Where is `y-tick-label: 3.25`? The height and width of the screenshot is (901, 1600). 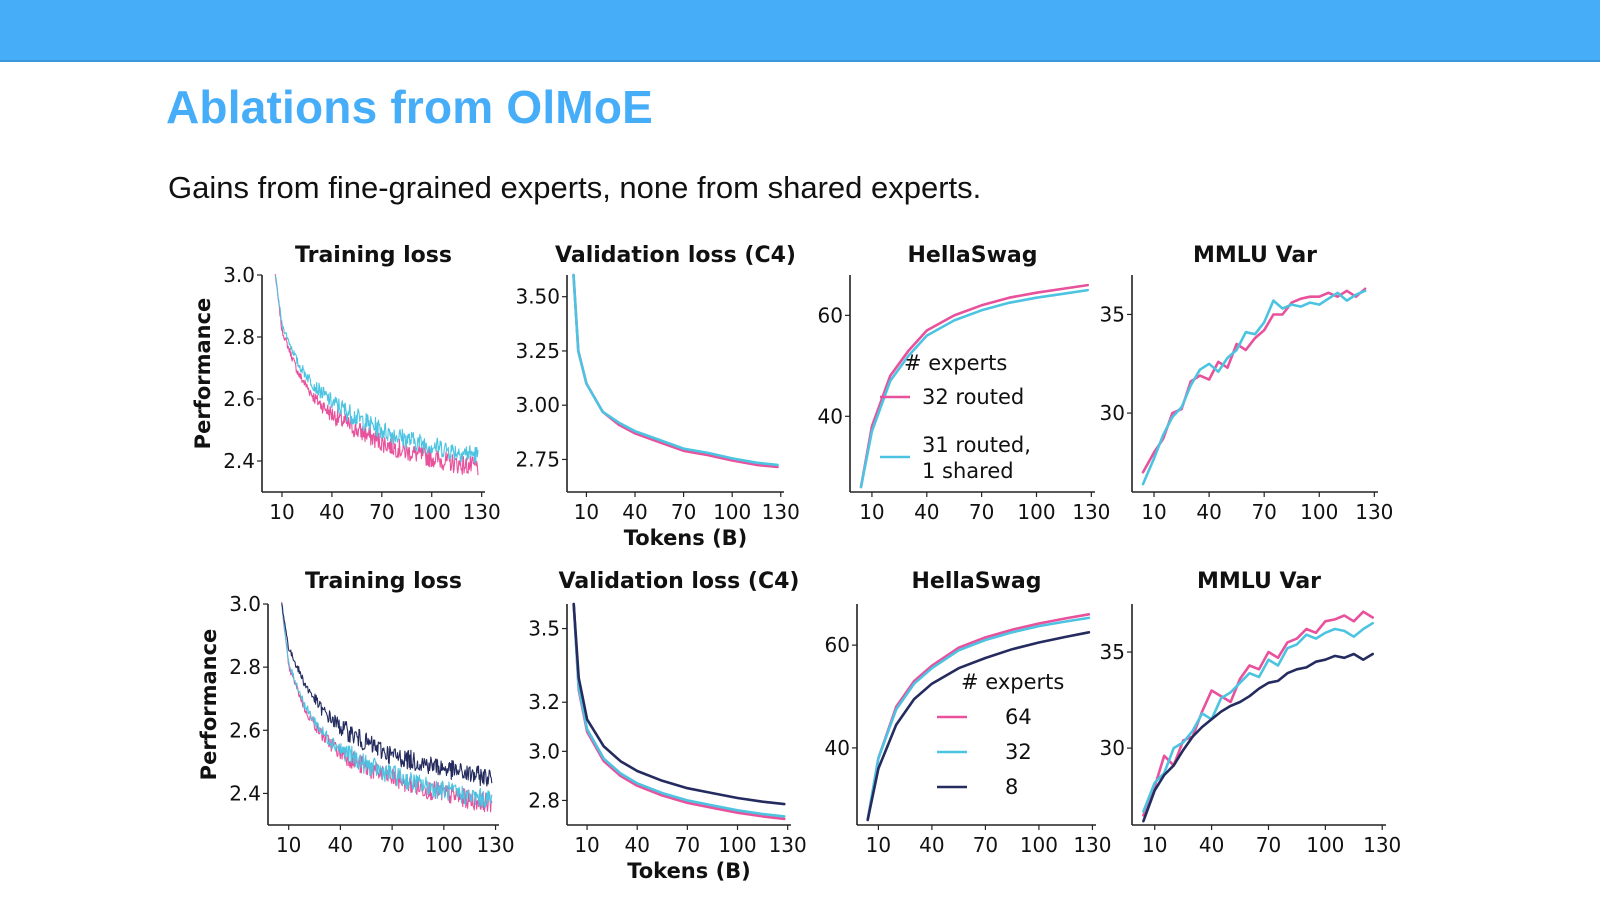
y-tick-label: 3.25 is located at coordinates (537, 351).